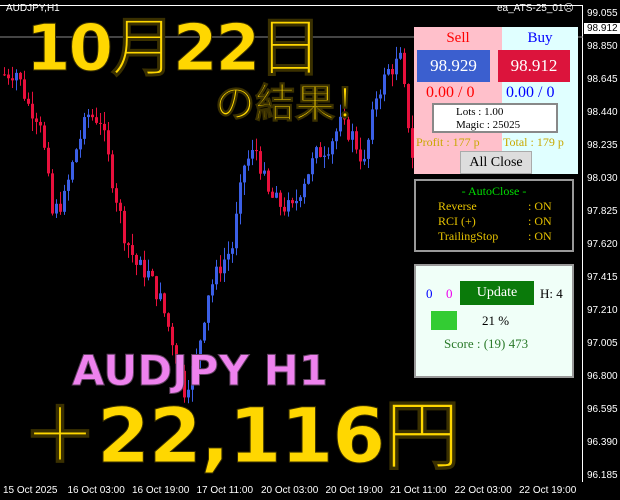 The height and width of the screenshot is (500, 620). I want to click on price-tick: 98.440, so click(602, 112).